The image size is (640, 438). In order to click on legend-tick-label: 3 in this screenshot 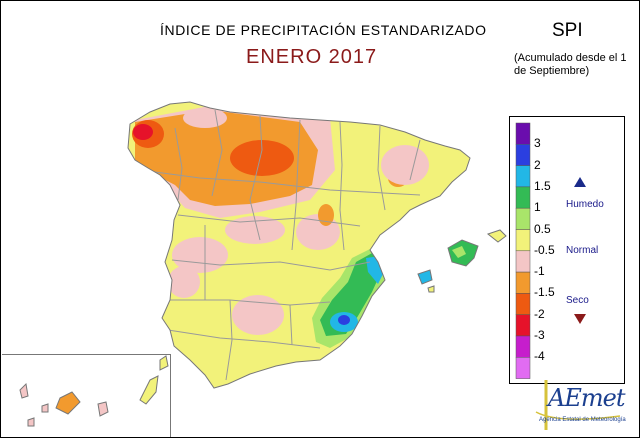, I will do `click(537, 143)`.